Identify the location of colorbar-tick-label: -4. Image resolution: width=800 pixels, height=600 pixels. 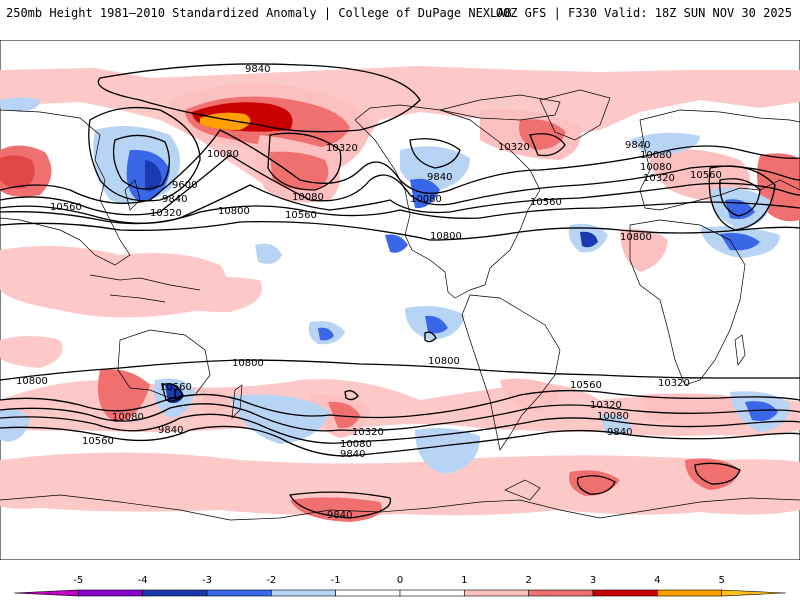
(143, 580).